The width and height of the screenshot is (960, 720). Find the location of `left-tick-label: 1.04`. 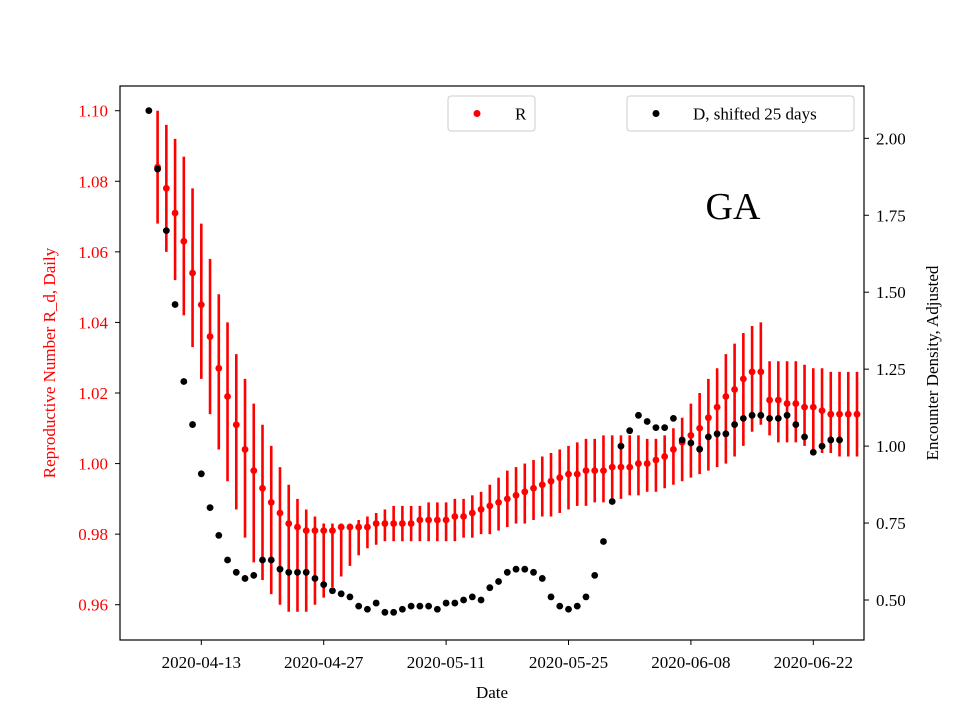

left-tick-label: 1.04 is located at coordinates (93, 322).